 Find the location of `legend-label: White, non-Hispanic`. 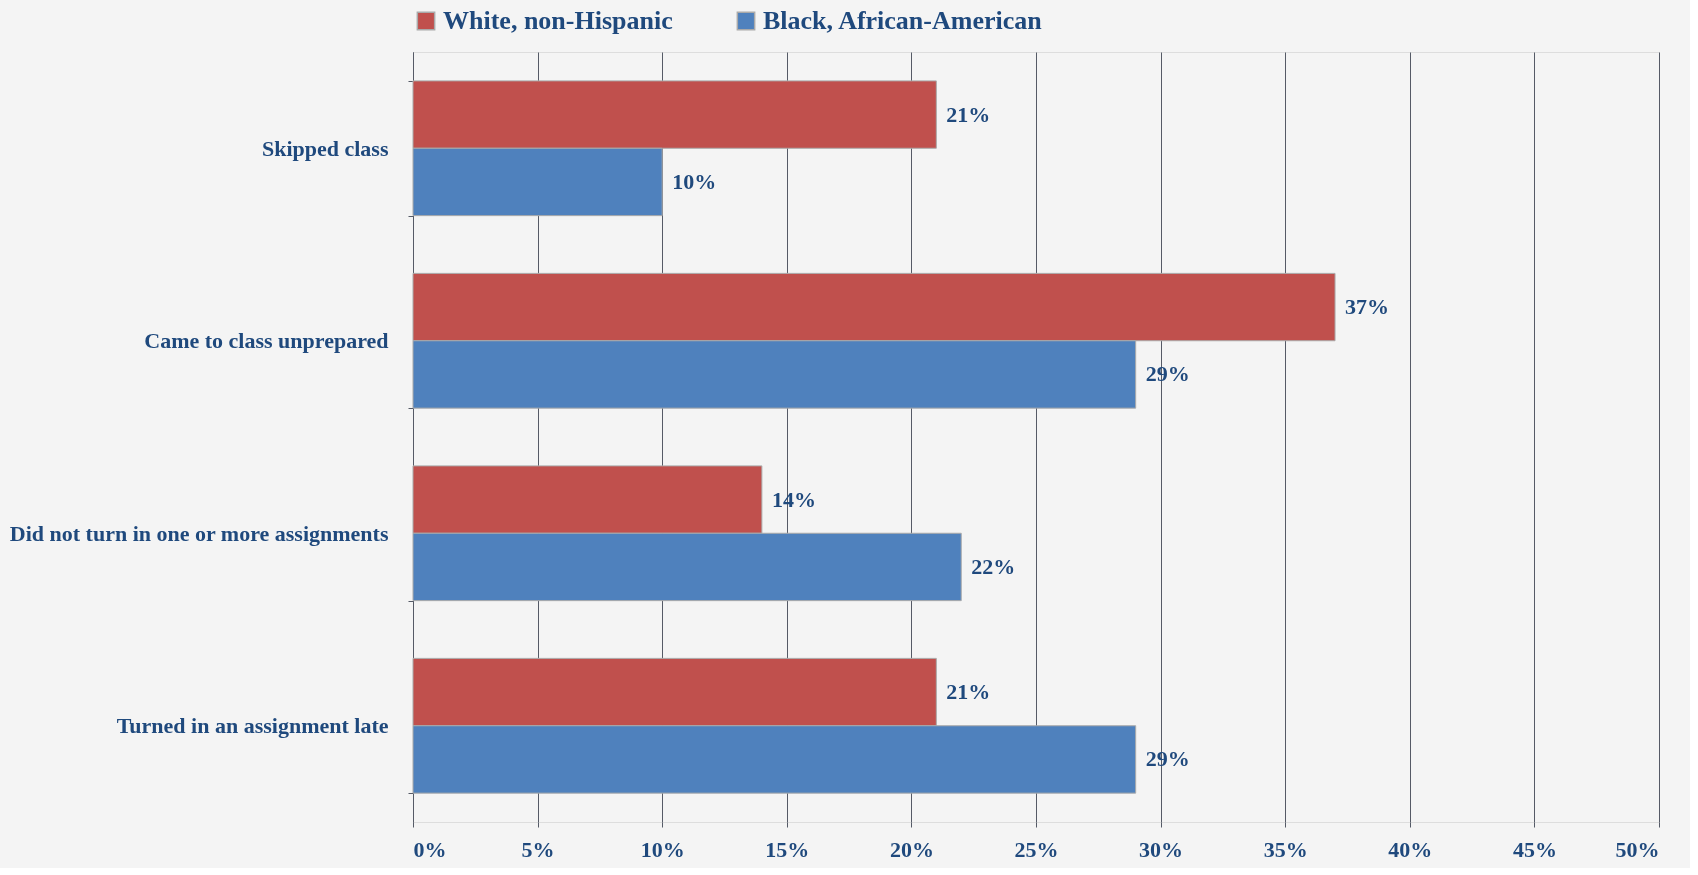

legend-label: White, non-Hispanic is located at coordinates (558, 20).